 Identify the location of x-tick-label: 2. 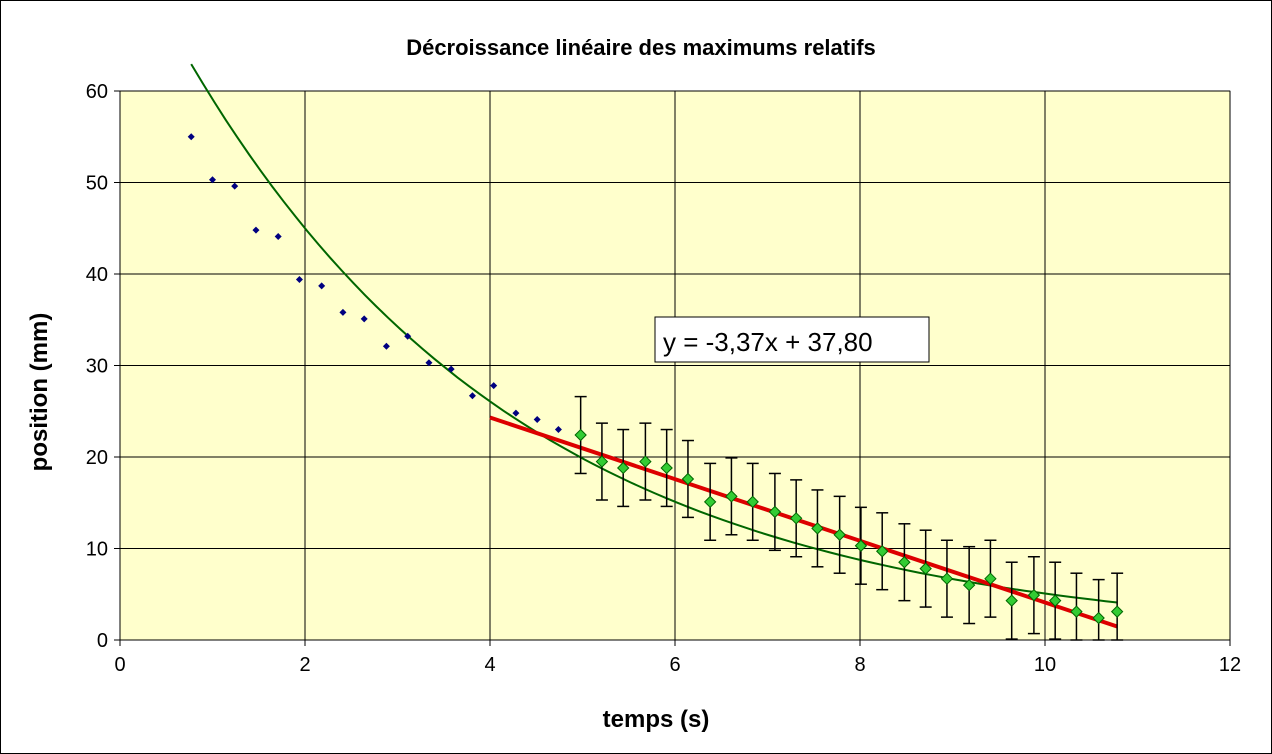
(304, 665).